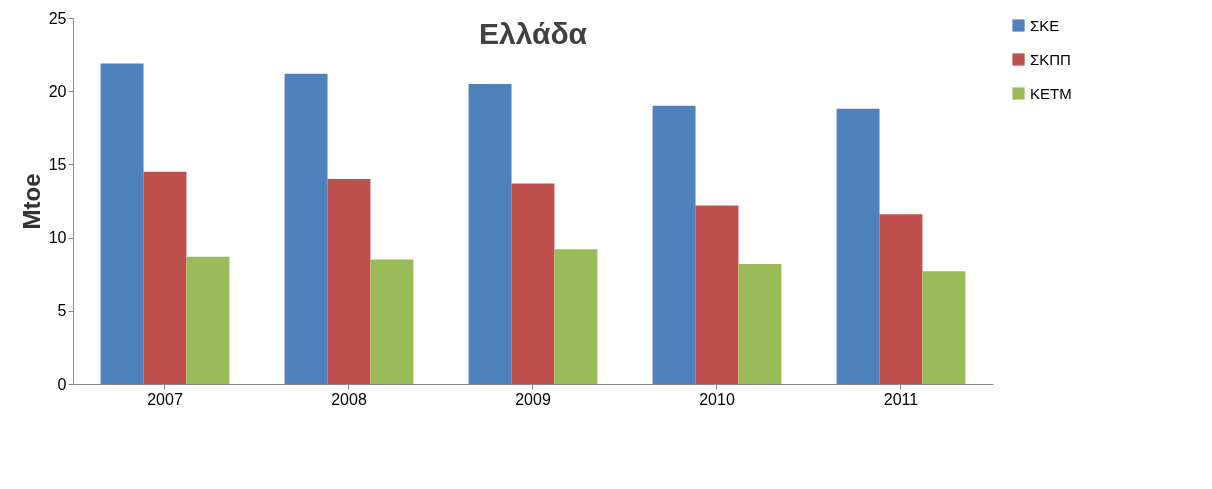  Describe the element at coordinates (533, 399) in the screenshot. I see `x-tick-label: 2009` at that location.